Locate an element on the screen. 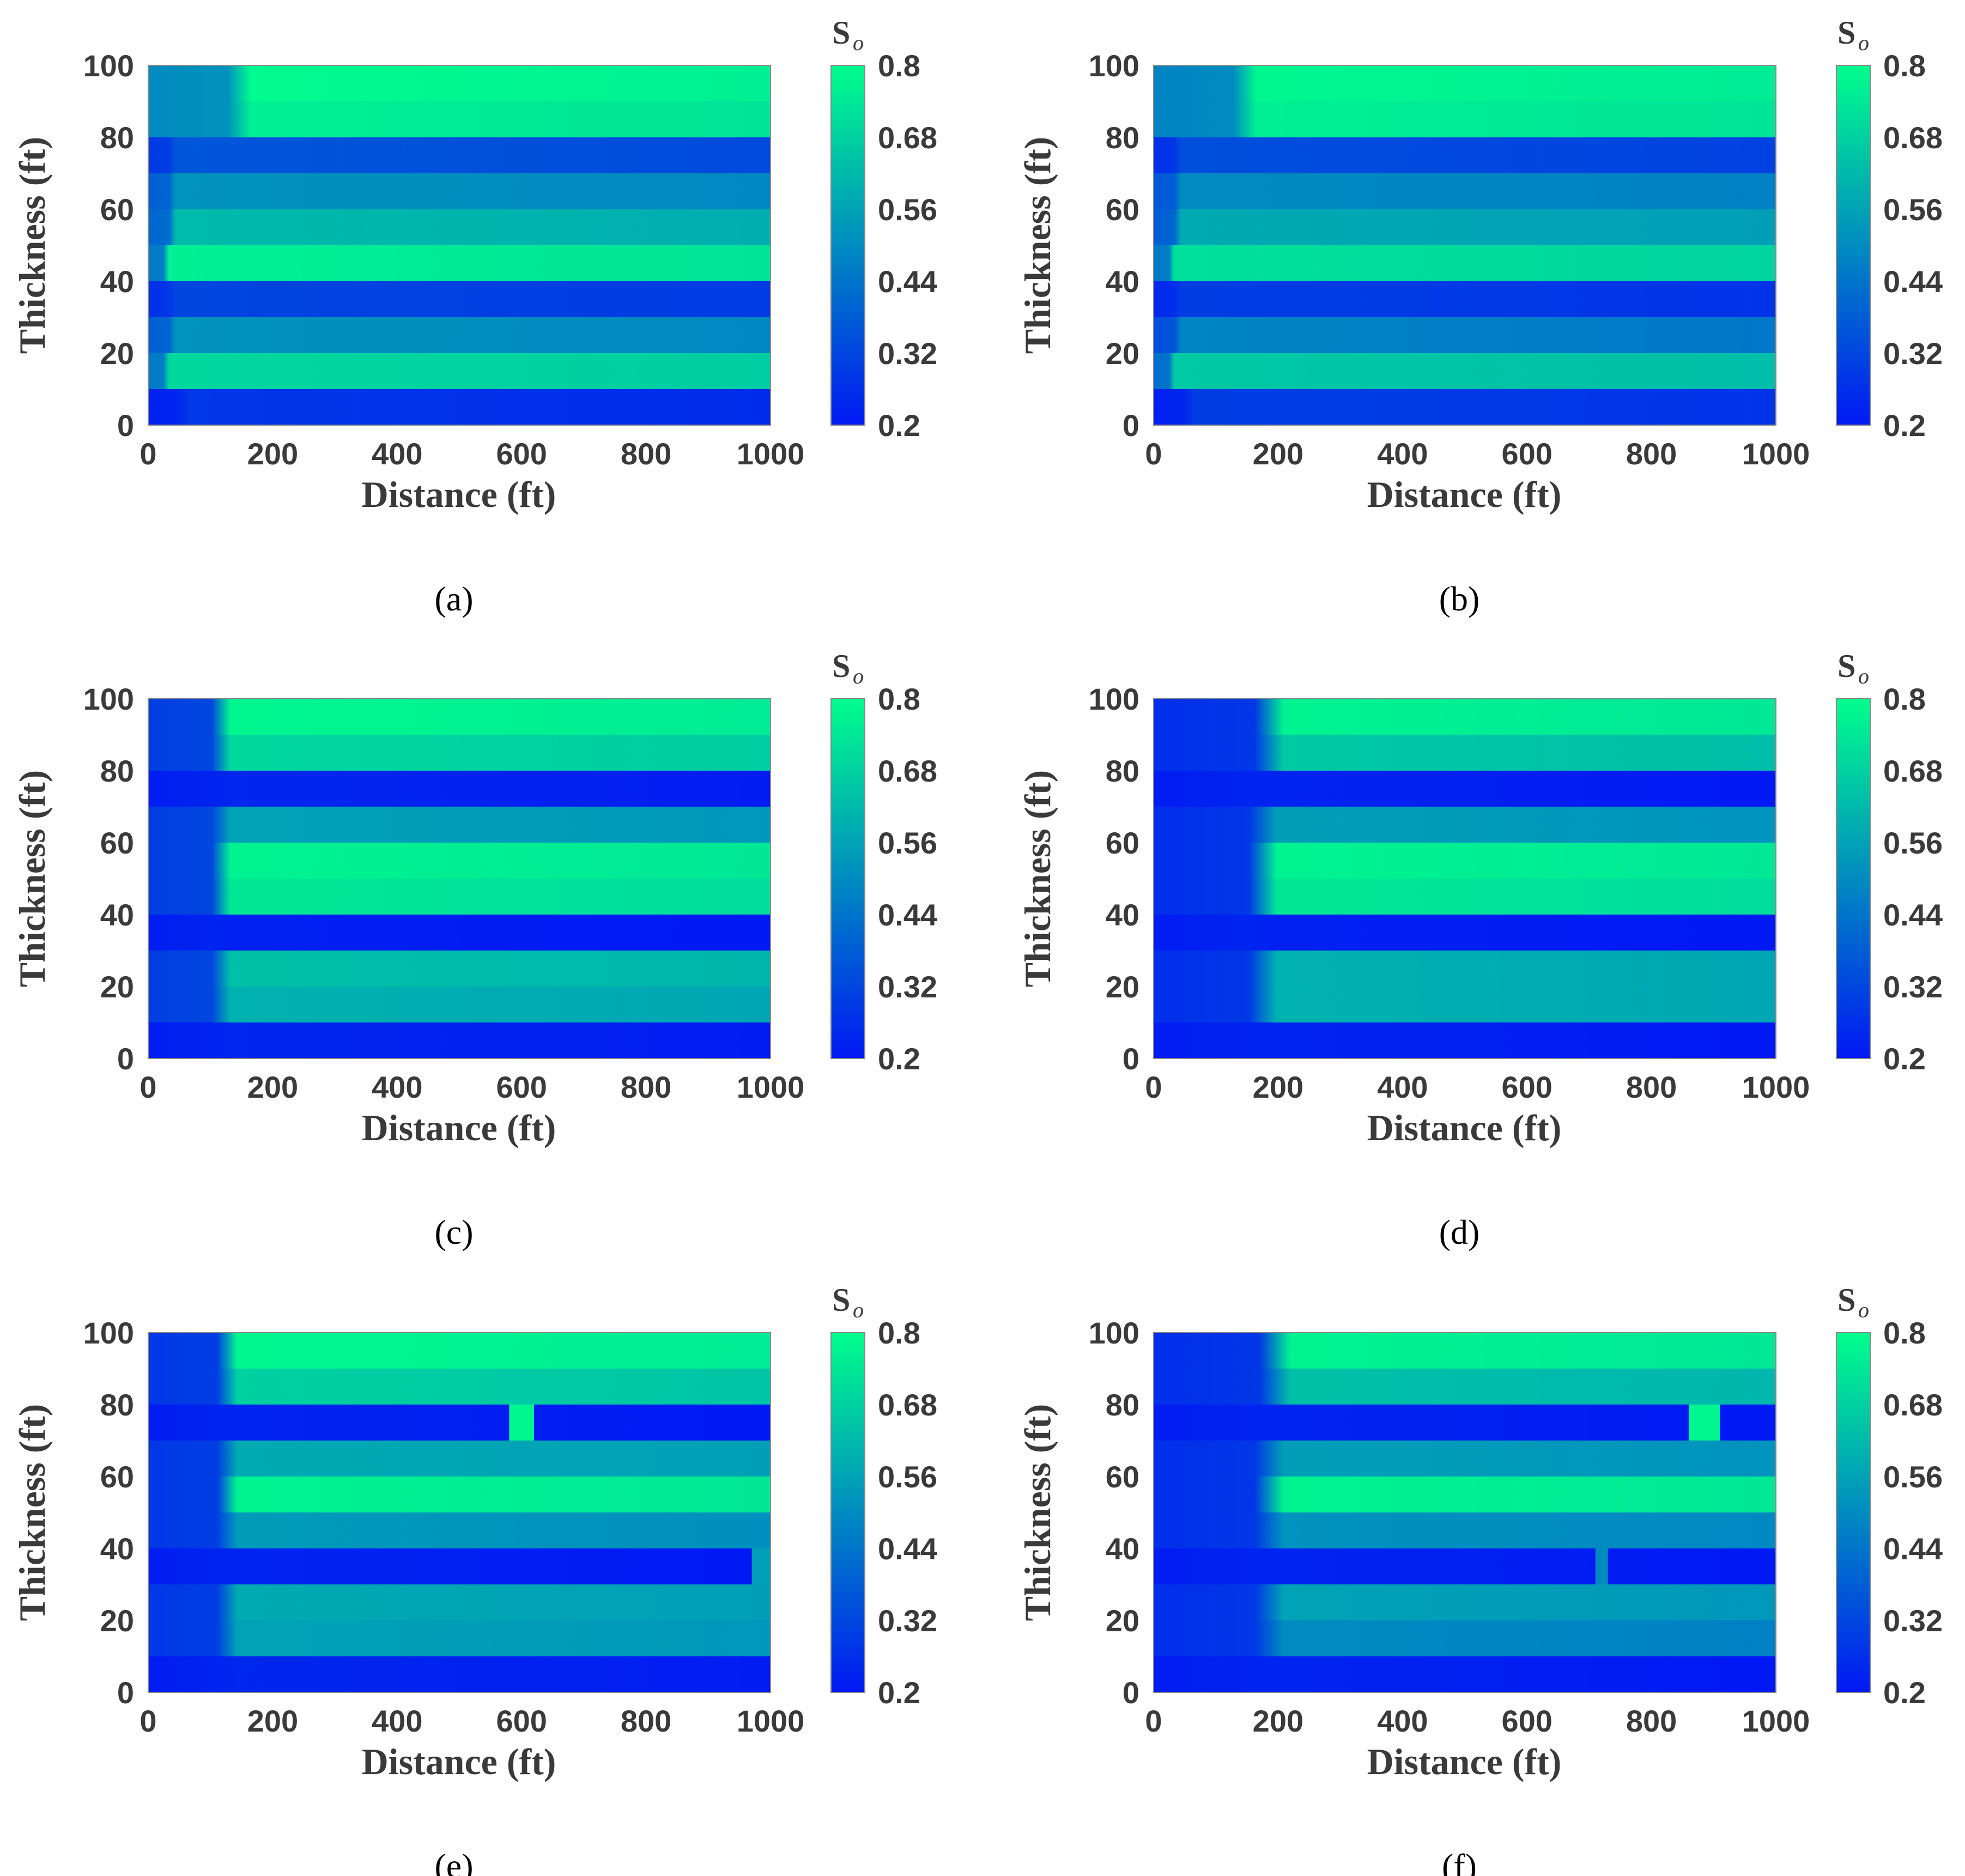 The width and height of the screenshot is (1965, 1876). panel-label: (e) is located at coordinates (453, 1861).